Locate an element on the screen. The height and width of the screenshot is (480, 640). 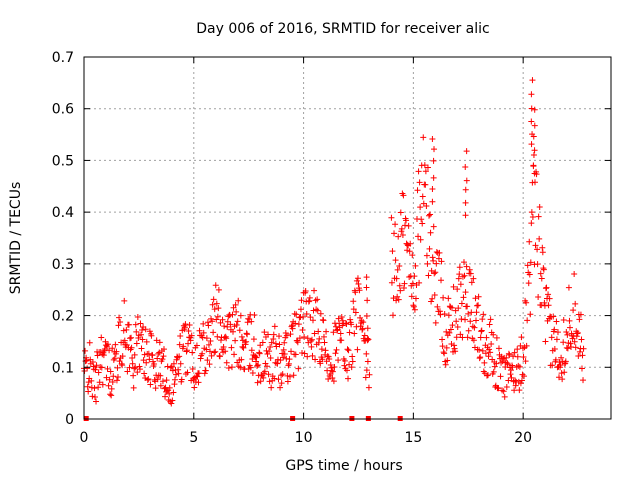
x-axis-label: GPS time / hours is located at coordinates (343, 466).